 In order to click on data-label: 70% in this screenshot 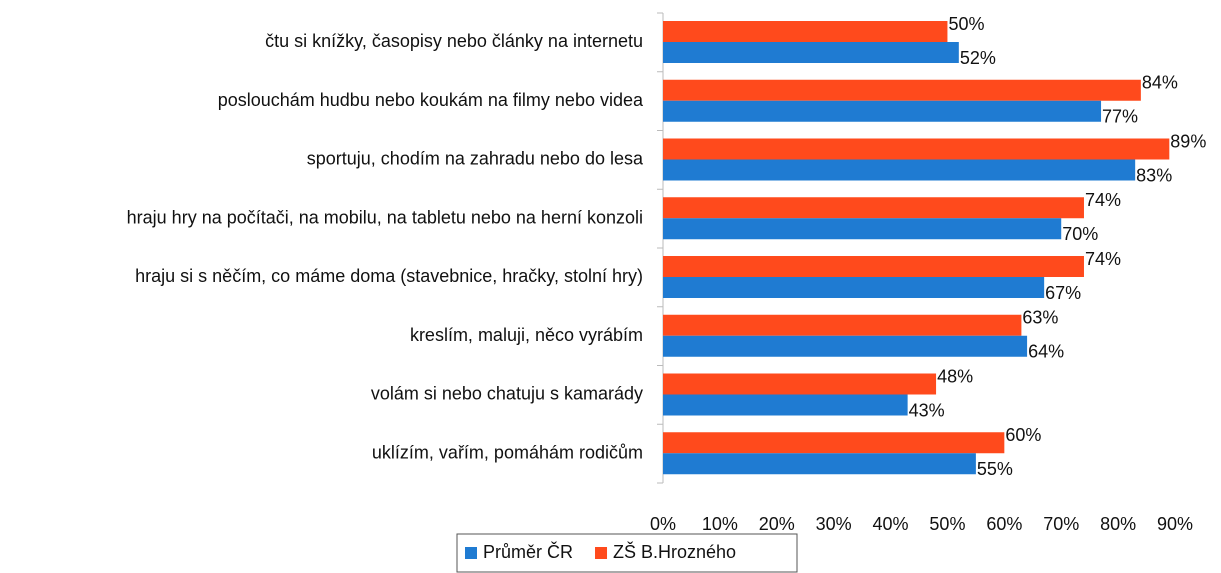, I will do `click(1080, 234)`.